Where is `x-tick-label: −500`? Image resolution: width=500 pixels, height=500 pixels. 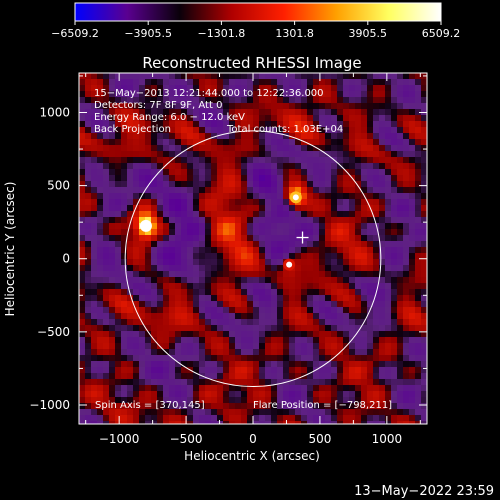 x-tick-label: −500 is located at coordinates (186, 439).